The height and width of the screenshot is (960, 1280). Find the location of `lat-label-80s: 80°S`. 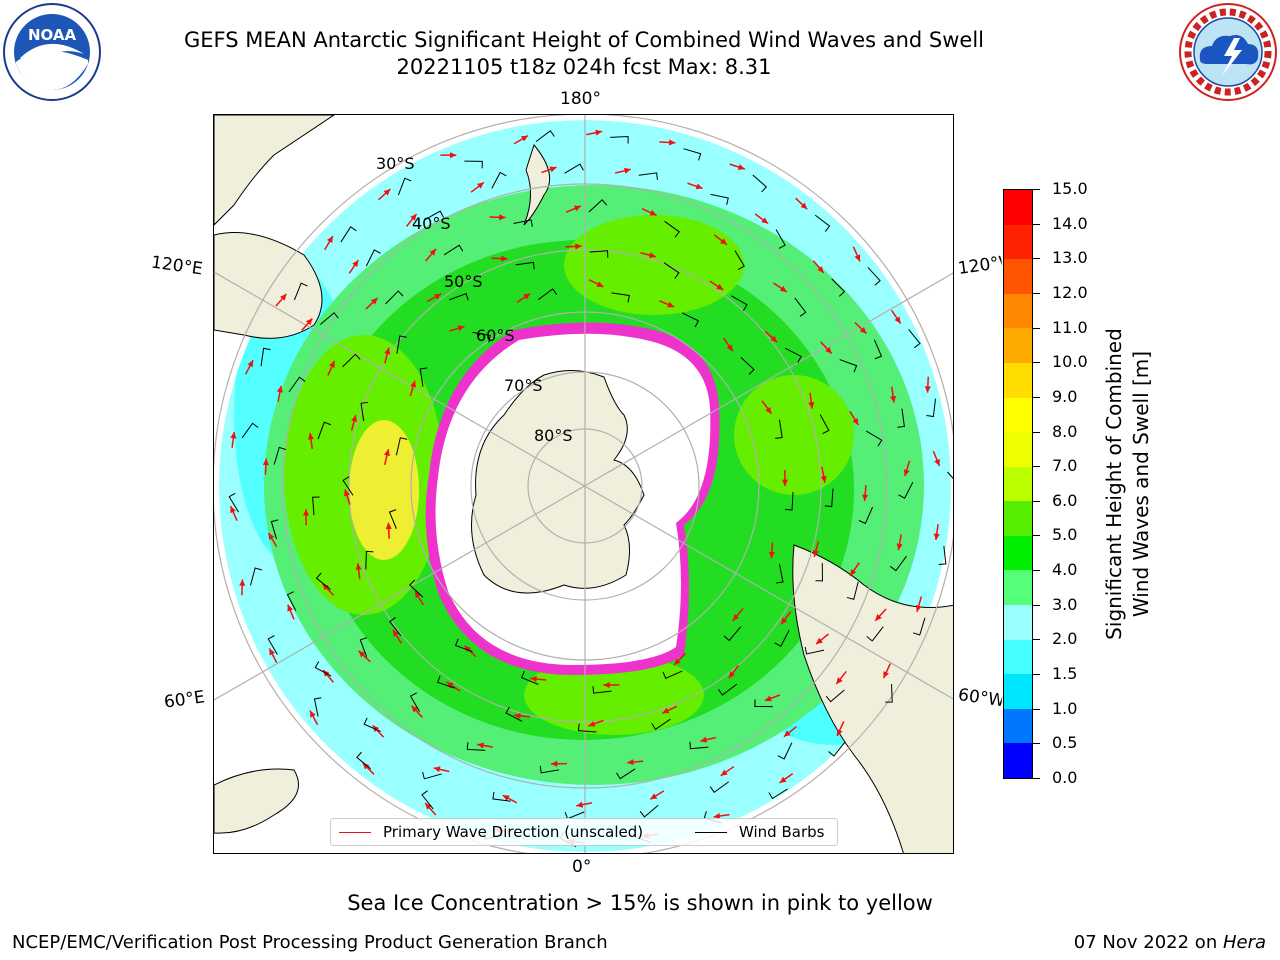

lat-label-80s: 80°S is located at coordinates (553, 435).